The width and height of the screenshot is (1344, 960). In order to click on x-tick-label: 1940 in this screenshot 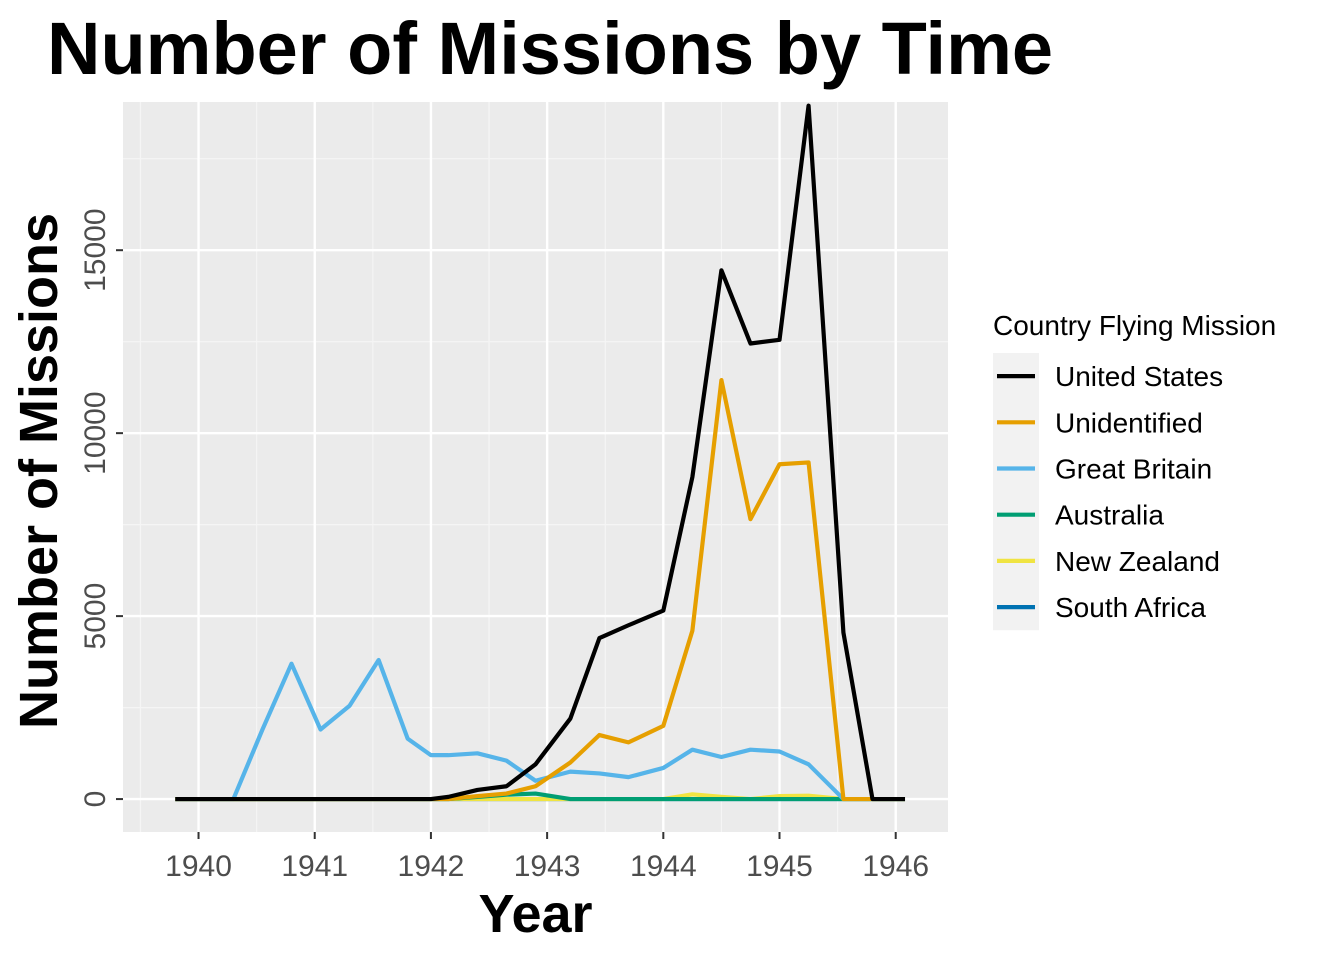, I will do `click(198, 866)`.